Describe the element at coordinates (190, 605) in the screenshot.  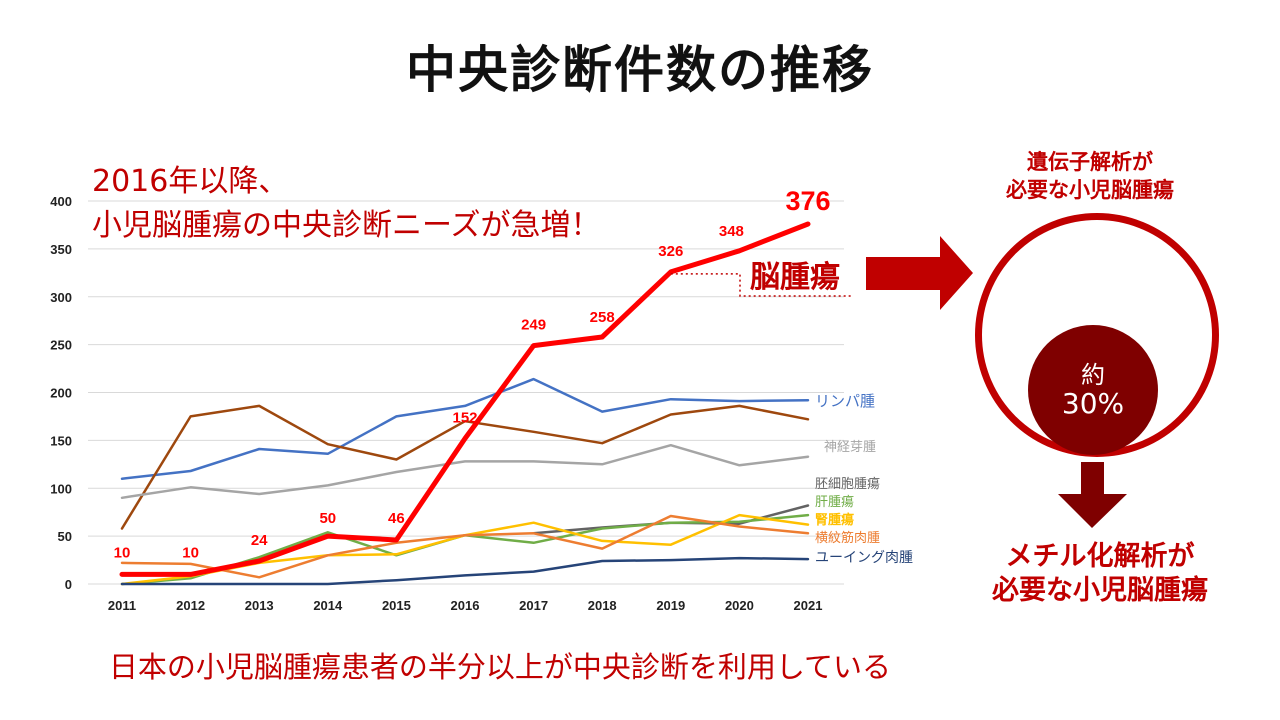
I see `x-tick-label: 2012` at that location.